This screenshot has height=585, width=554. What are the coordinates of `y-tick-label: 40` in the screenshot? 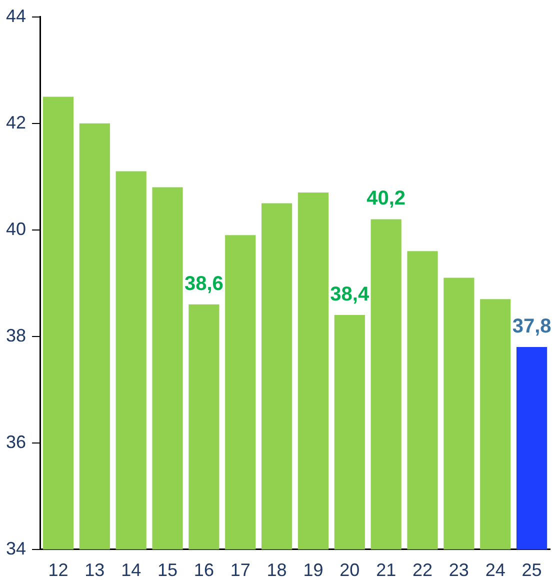 It's located at (16, 228).